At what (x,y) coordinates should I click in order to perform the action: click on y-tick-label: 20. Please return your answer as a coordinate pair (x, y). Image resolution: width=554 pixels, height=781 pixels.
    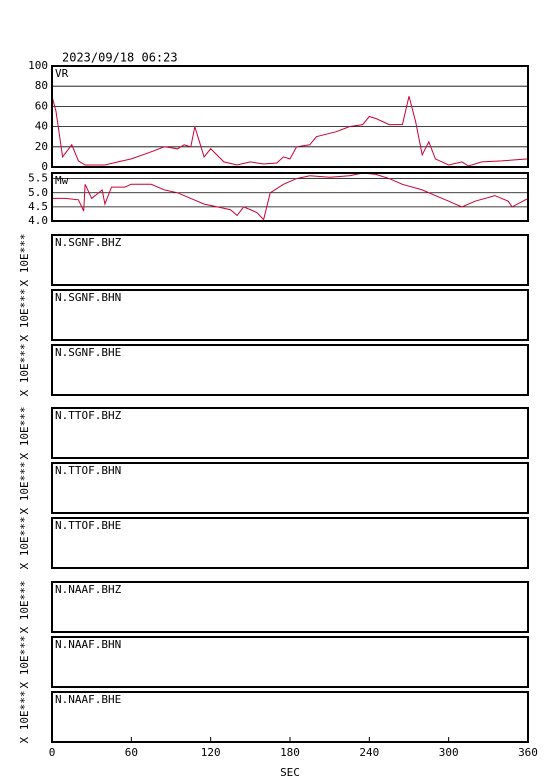
    Looking at the image, I should click on (41, 146).